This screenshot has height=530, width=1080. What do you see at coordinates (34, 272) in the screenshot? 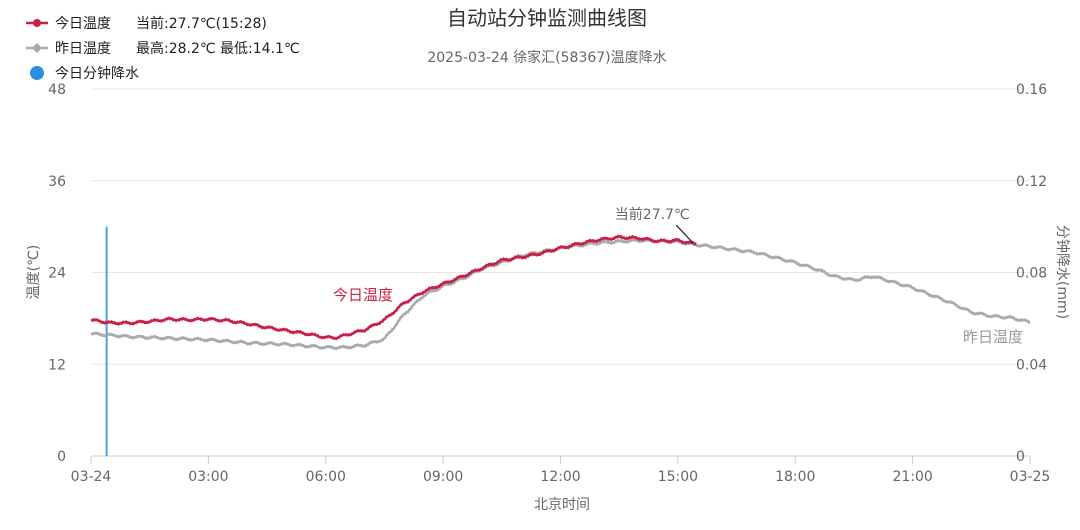
I see `y-axis-left-title: 温度(℃)` at bounding box center [34, 272].